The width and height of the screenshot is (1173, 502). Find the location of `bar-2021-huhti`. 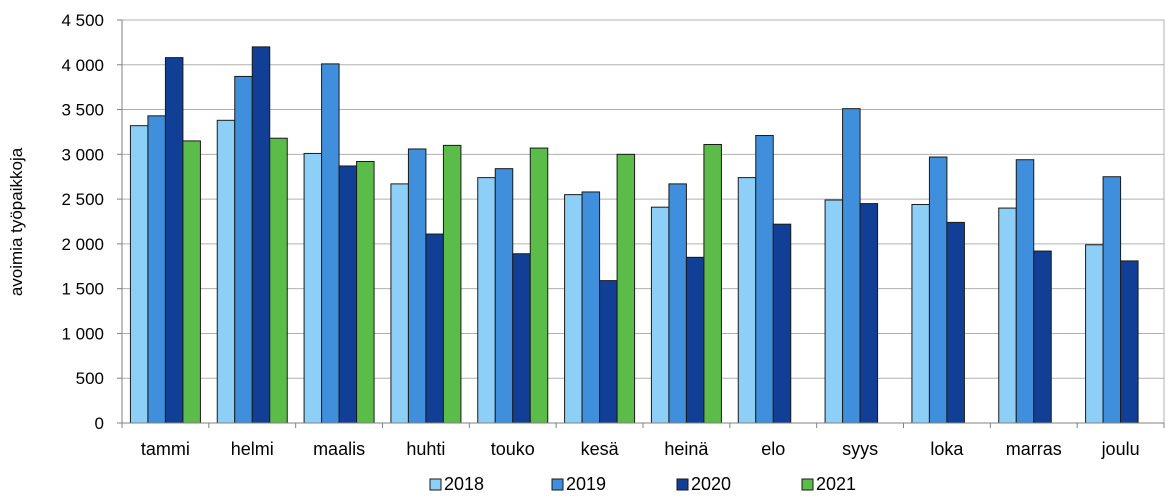

bar-2021-huhti is located at coordinates (452, 284).